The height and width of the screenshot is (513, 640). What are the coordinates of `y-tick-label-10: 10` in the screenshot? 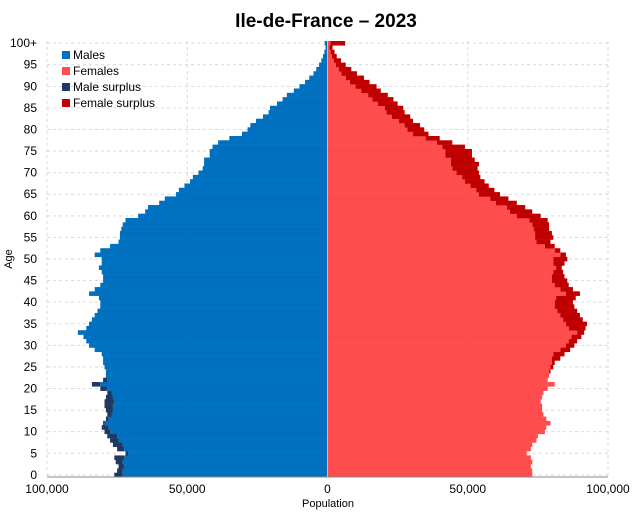 It's located at (31, 432).